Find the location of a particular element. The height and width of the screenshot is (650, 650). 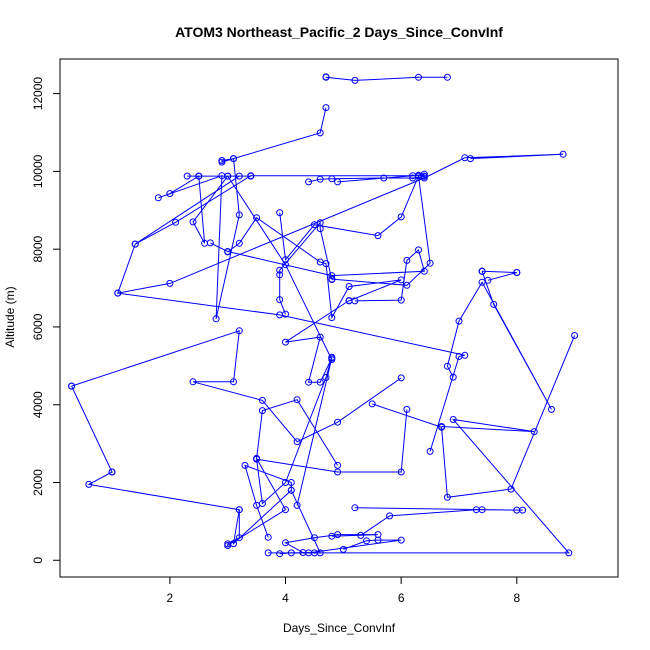

x-tick-label: 4 is located at coordinates (285, 598).